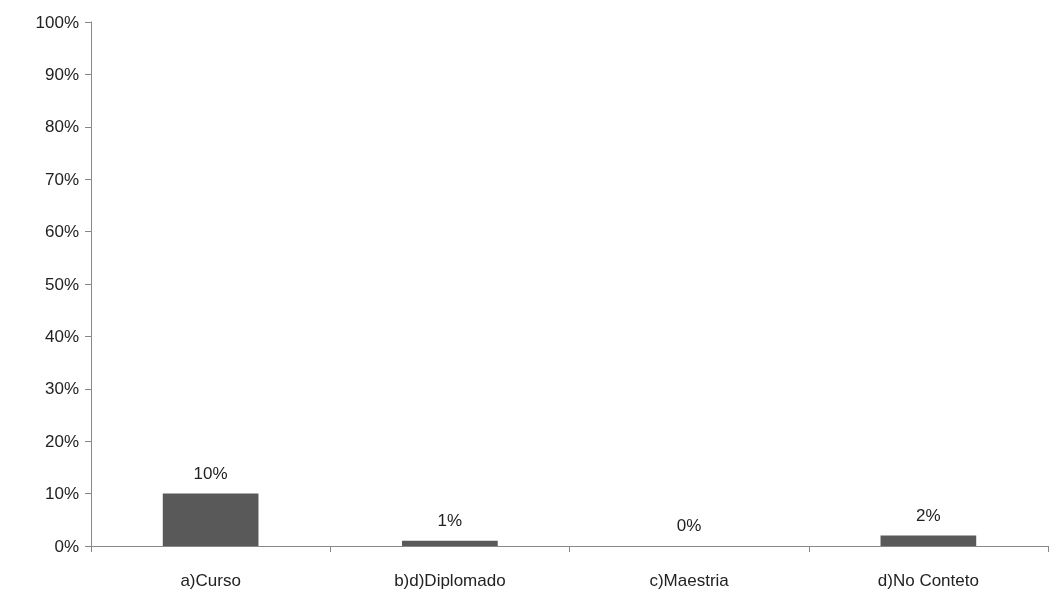 The image size is (1052, 600). I want to click on y-tick-label: 0%, so click(66, 546).